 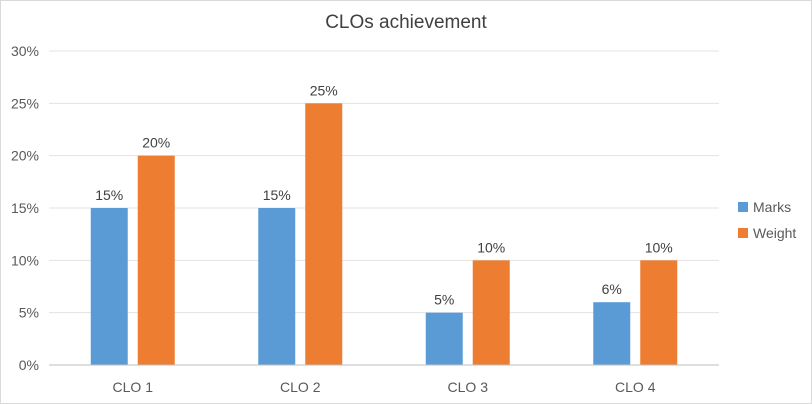 I want to click on y-tick-label: 20%, so click(x=25, y=156).